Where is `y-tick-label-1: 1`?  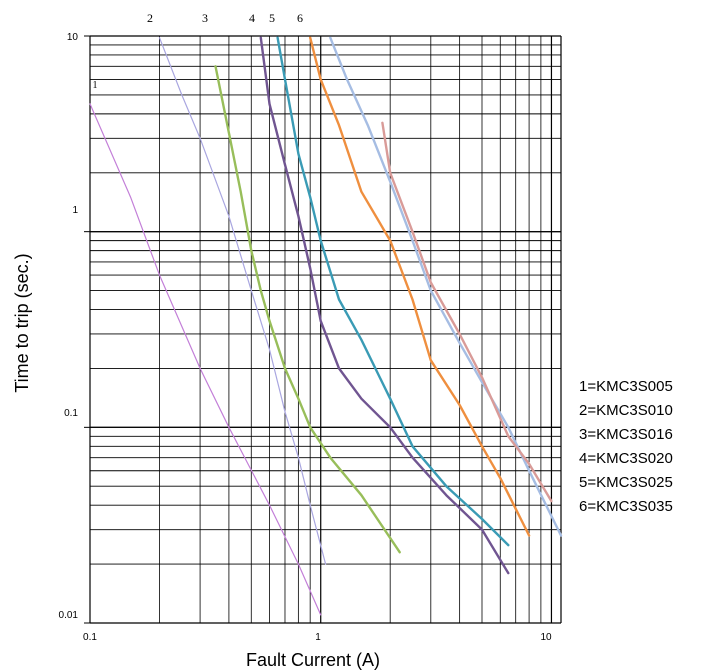
y-tick-label-1: 1 is located at coordinates (75, 210).